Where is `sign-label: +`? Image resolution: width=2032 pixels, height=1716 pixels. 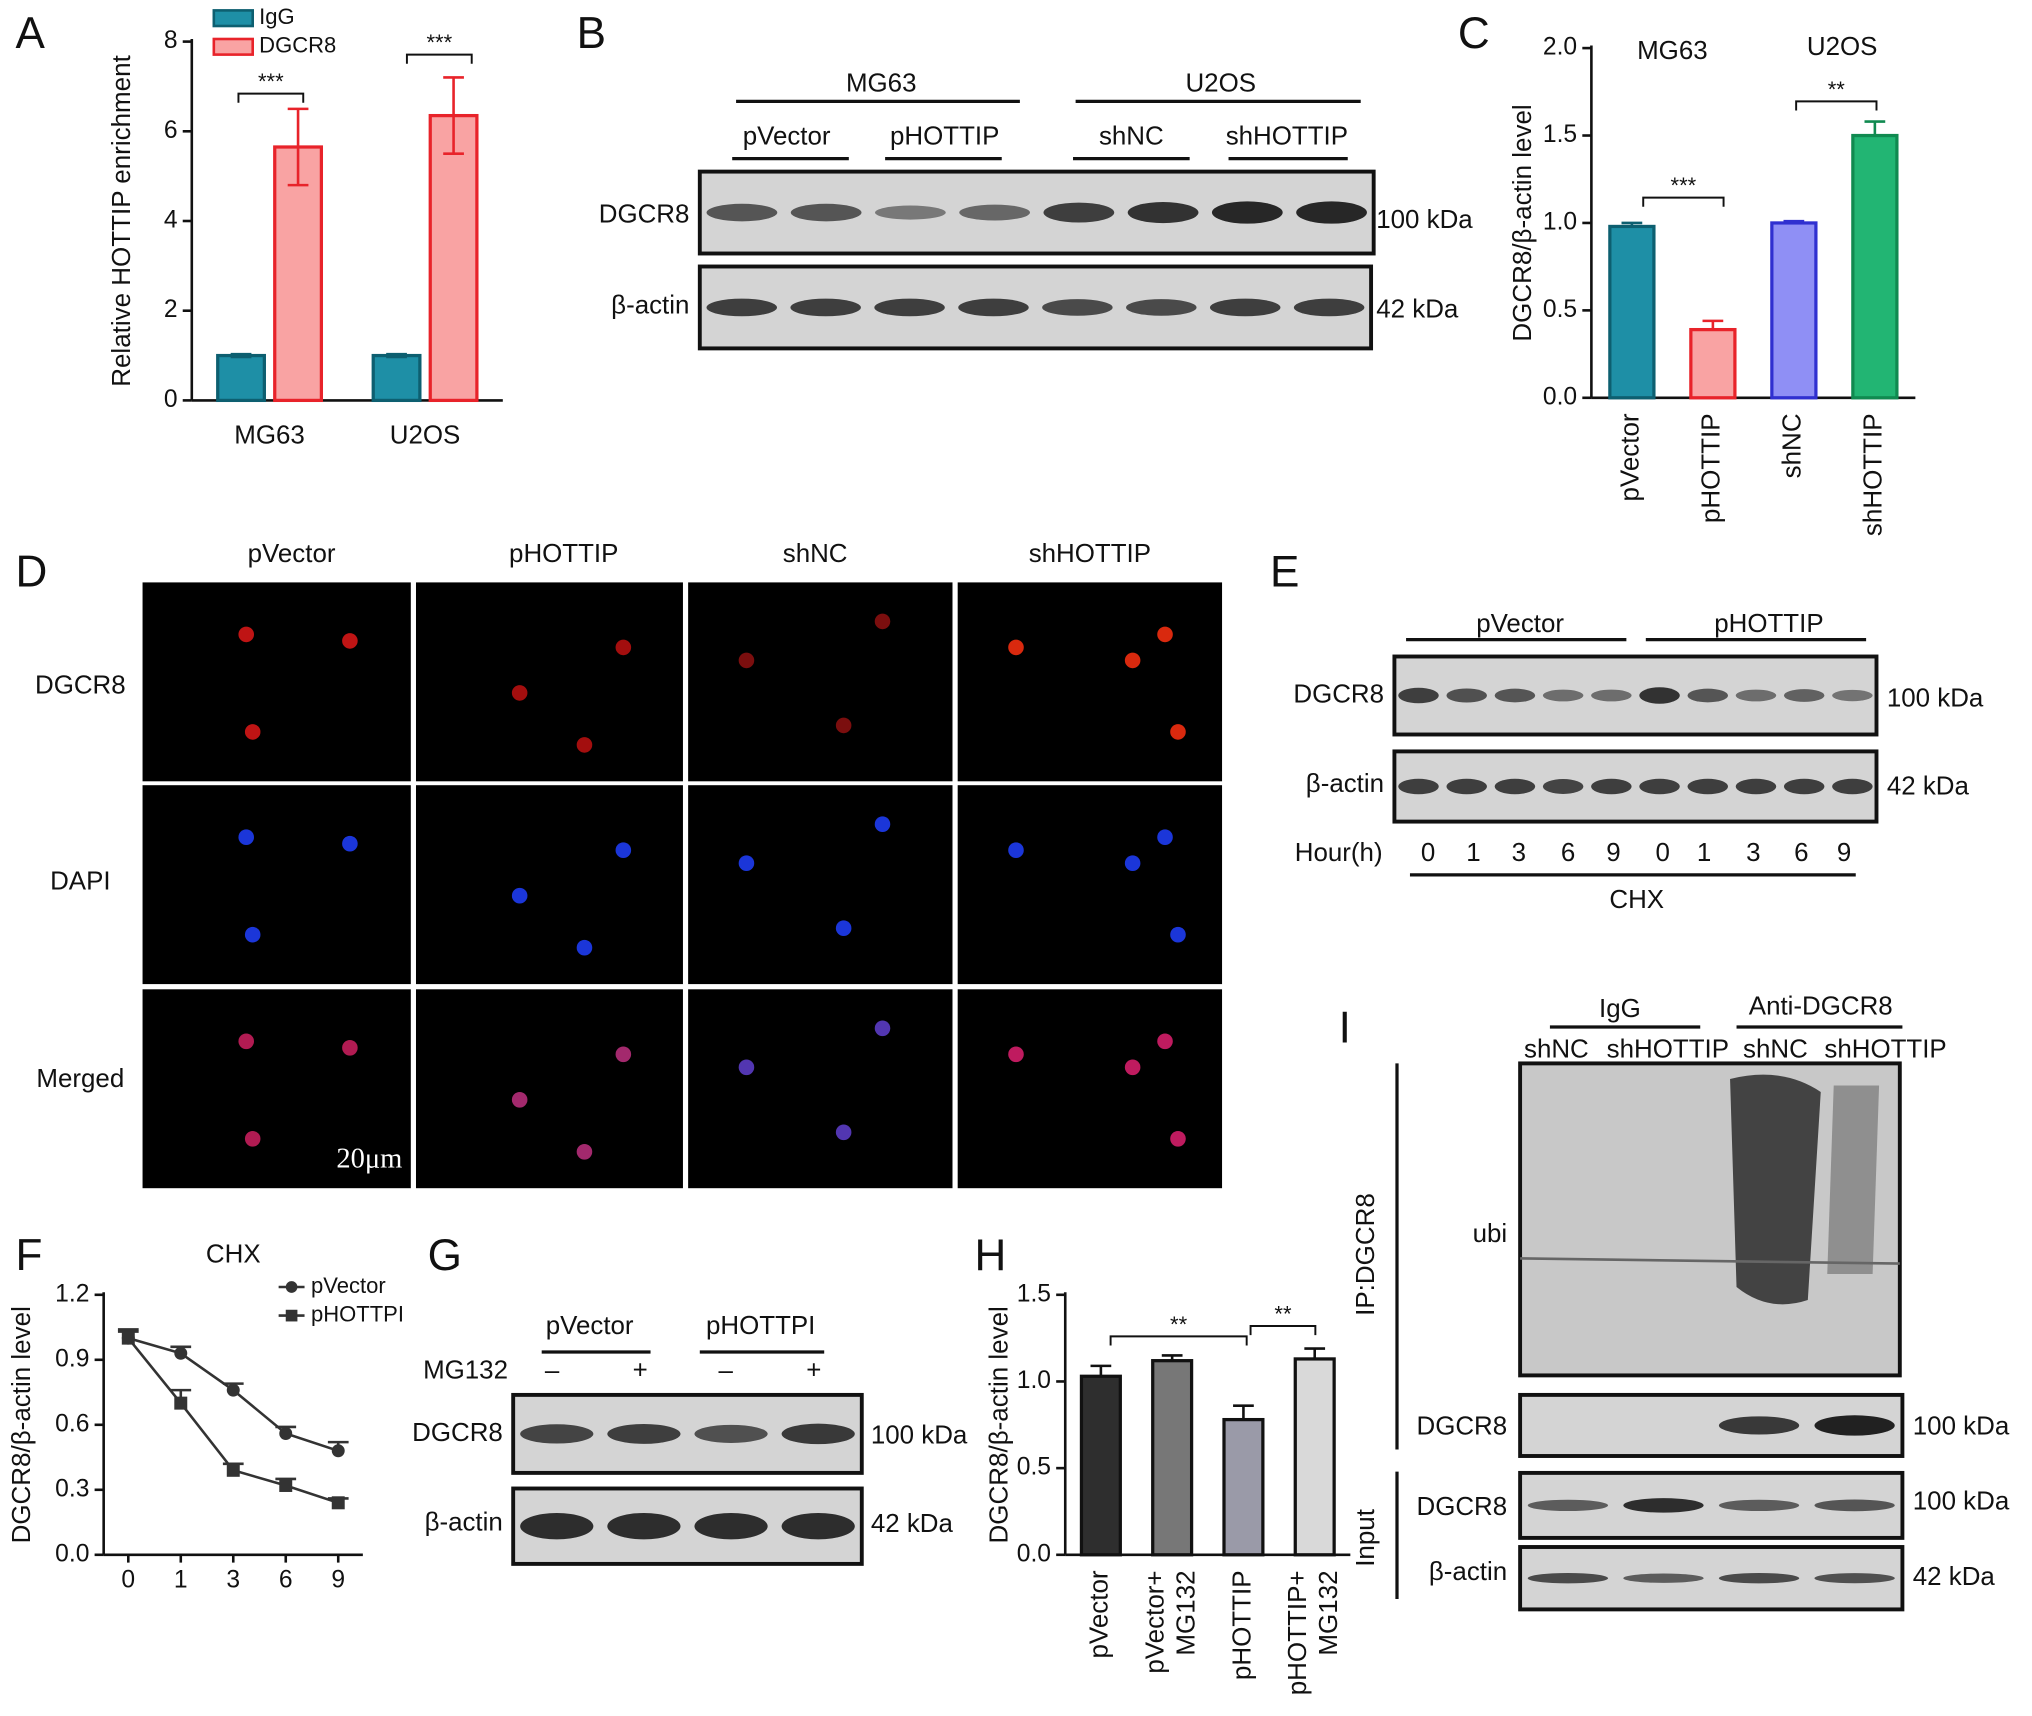 sign-label: + is located at coordinates (640, 1370).